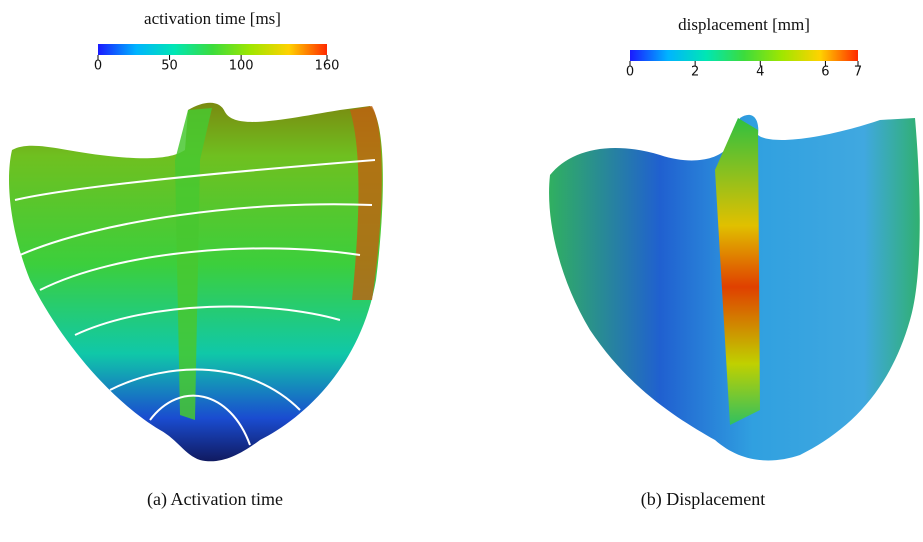 This screenshot has height=542, width=923. Describe the element at coordinates (760, 72) in the screenshot. I see `tick-label: 4` at that location.